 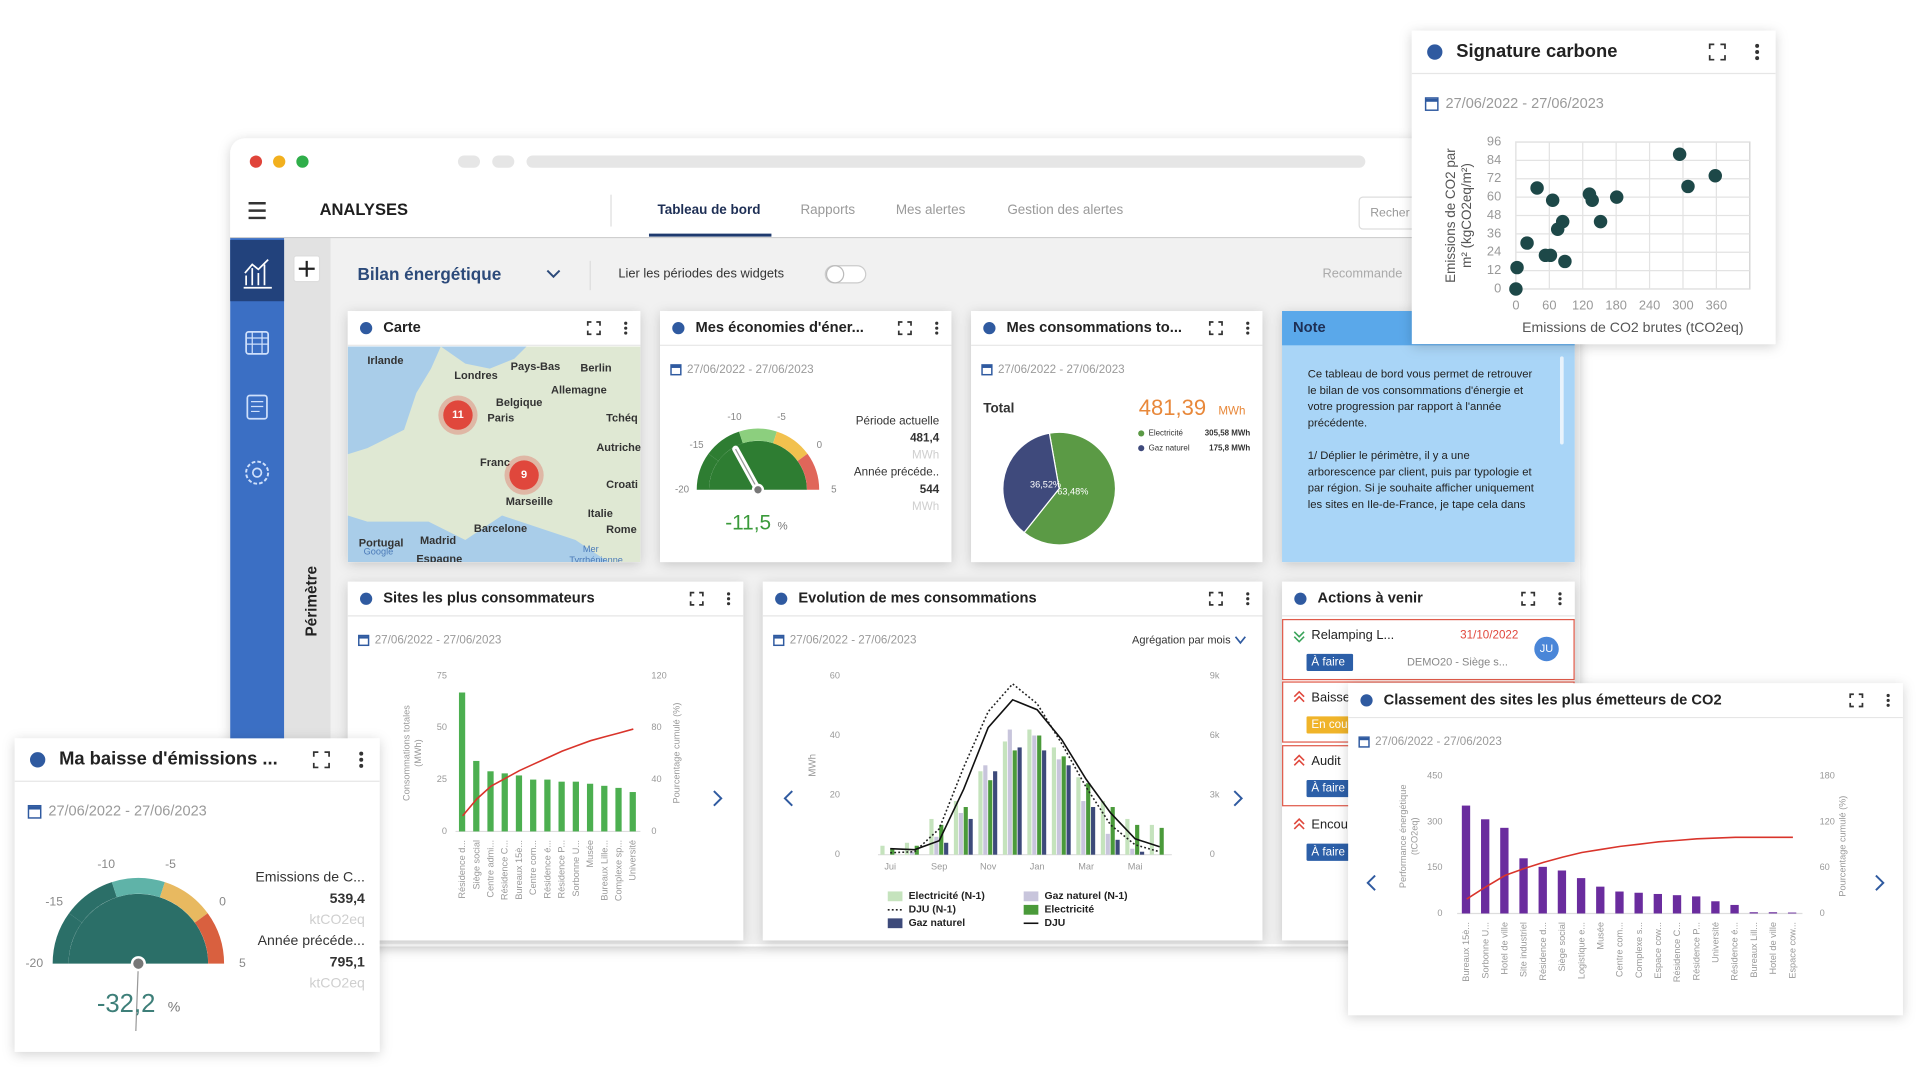 I want to click on axis-title: Emissions de CO2 brutes (tCO2eq), so click(x=1632, y=327).